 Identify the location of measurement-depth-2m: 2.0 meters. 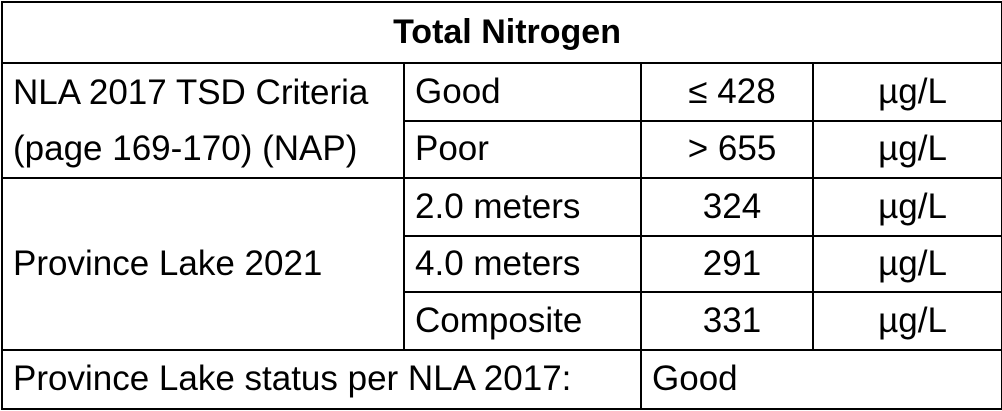
(522, 207).